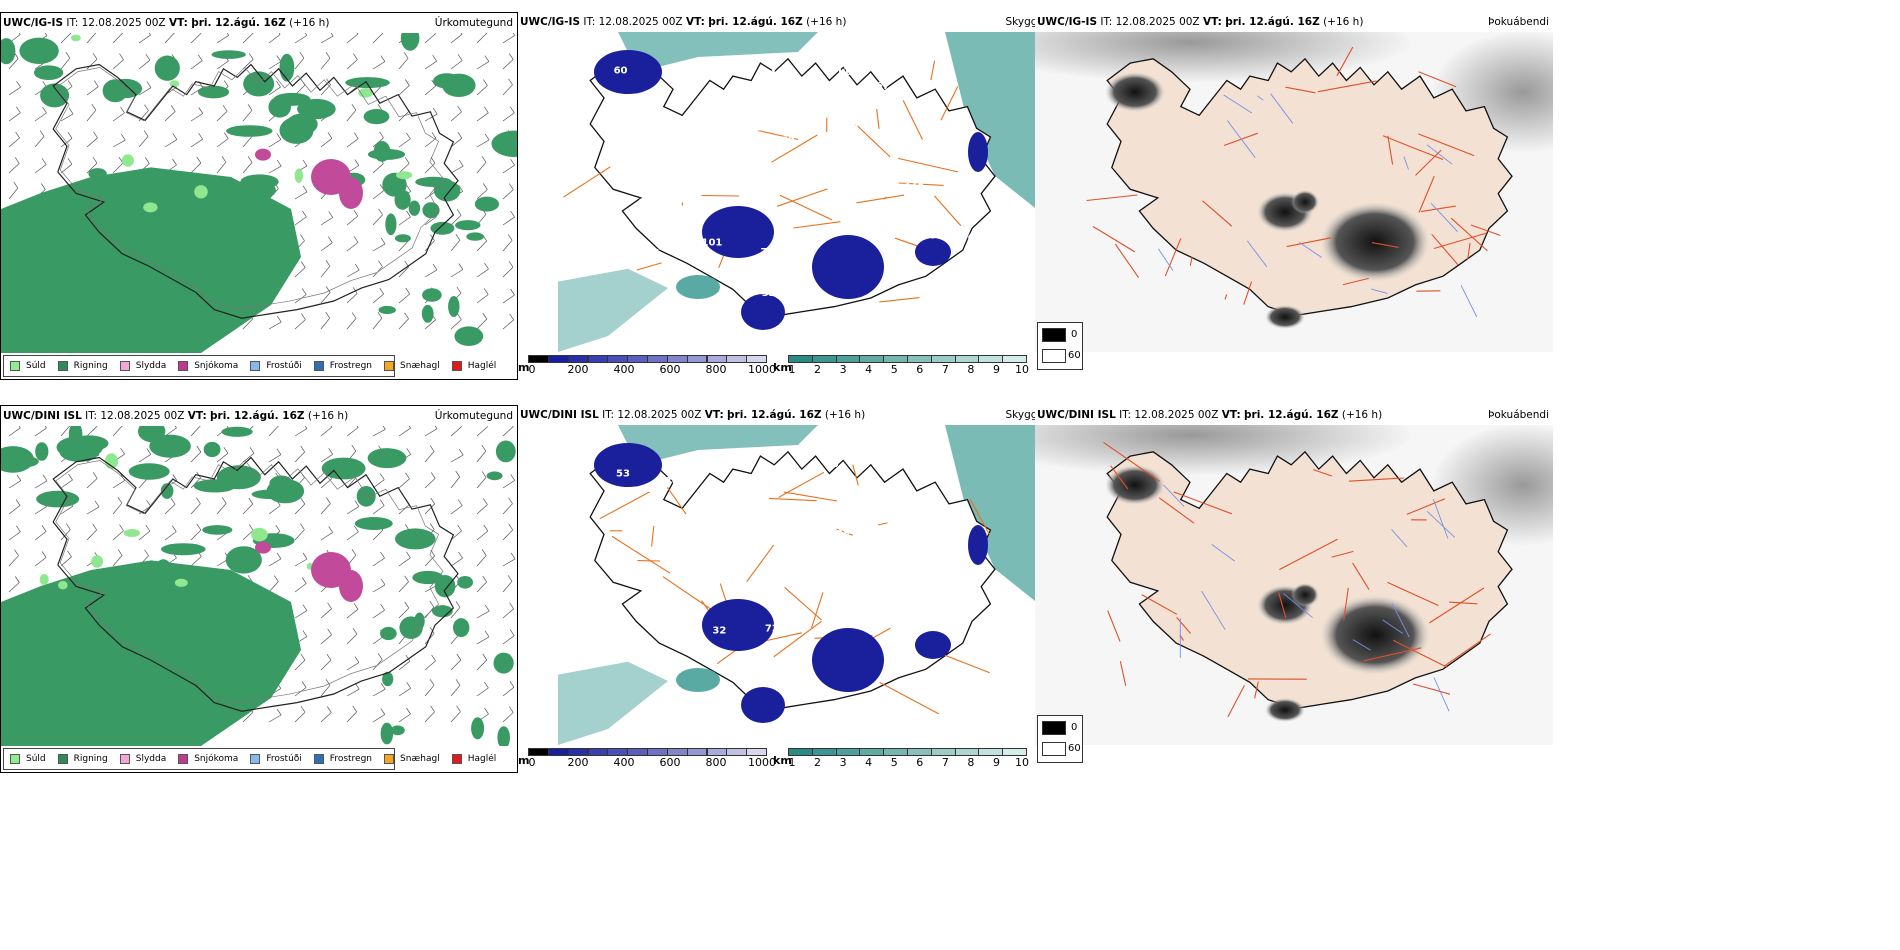  Describe the element at coordinates (895, 137) in the screenshot. I see `cloud-ceiling-value: 71` at that location.